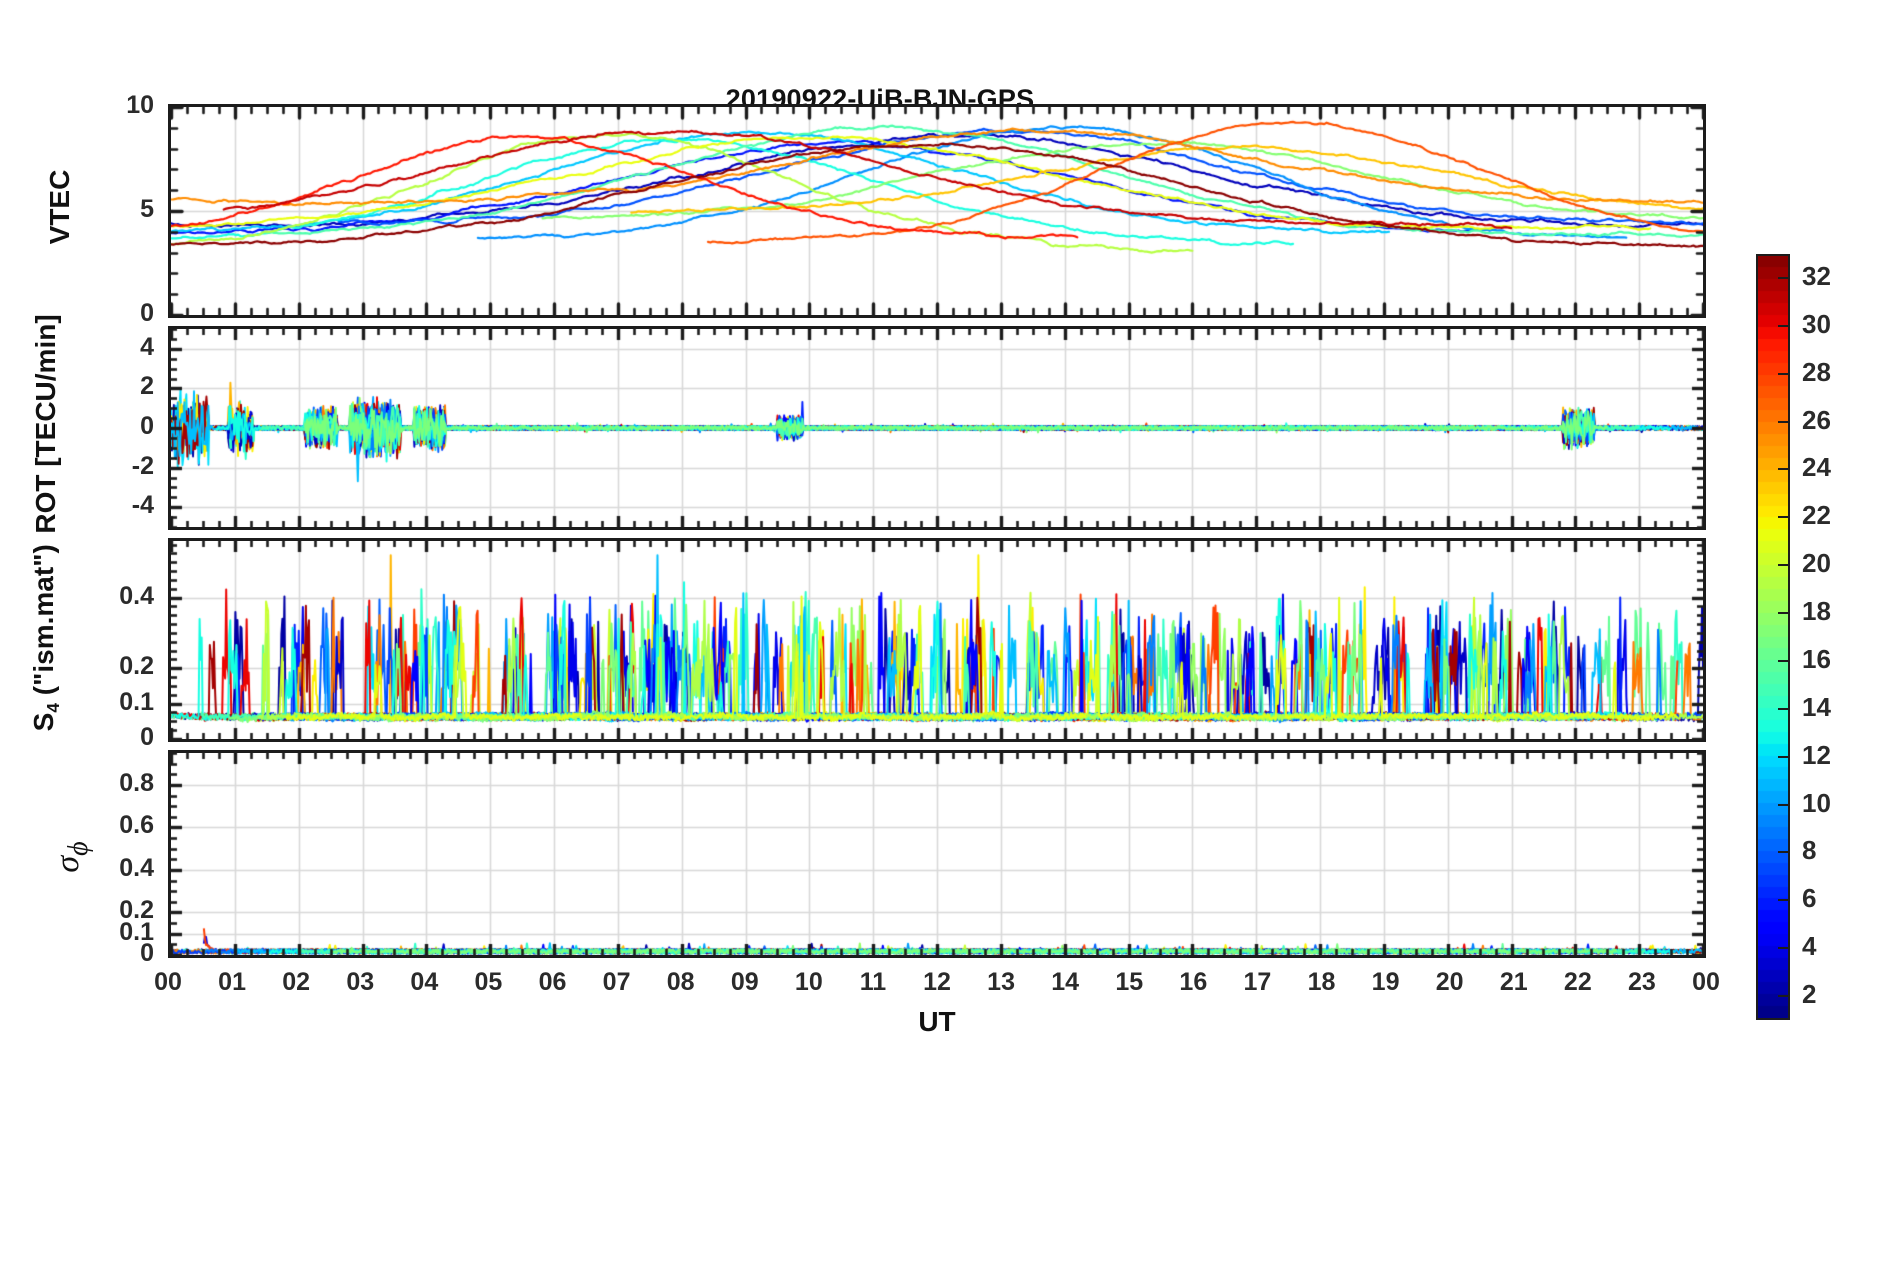 This screenshot has height=1272, width=1902. Describe the element at coordinates (937, 982) in the screenshot. I see `x-tick-label: 12` at that location.